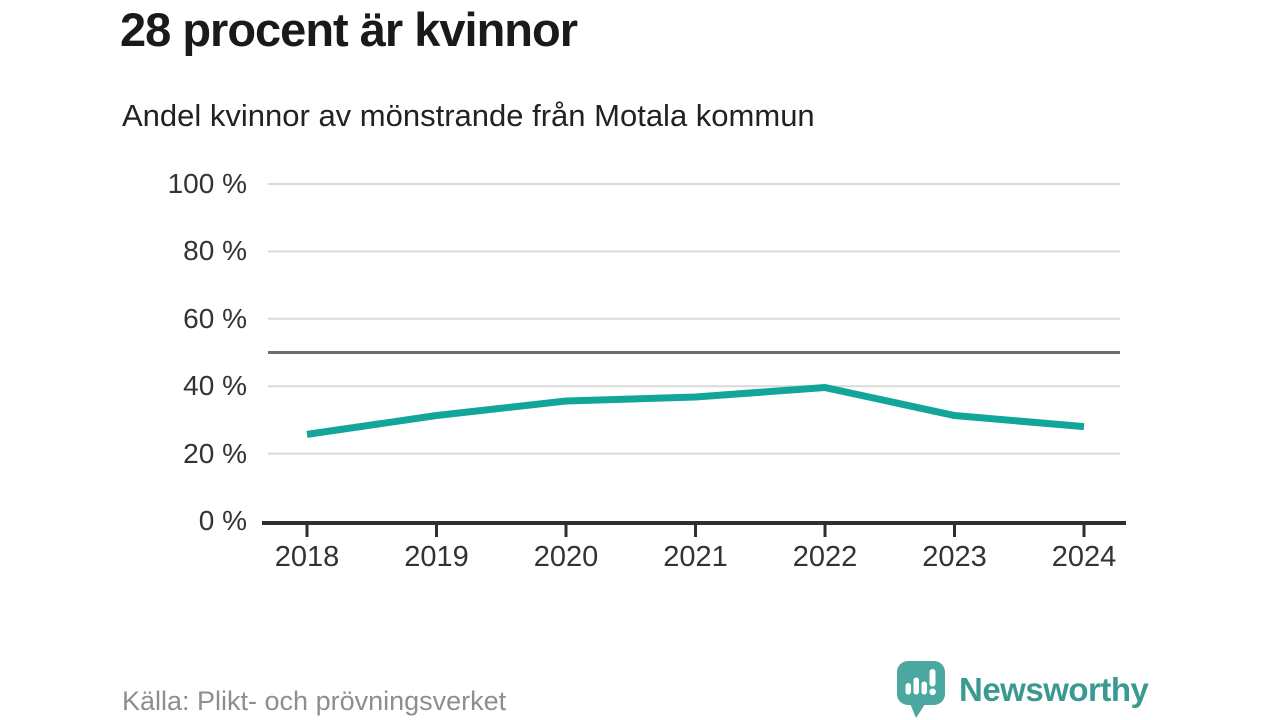  I want to click on chart-title: 28 procent är kvinnor, so click(349, 29).